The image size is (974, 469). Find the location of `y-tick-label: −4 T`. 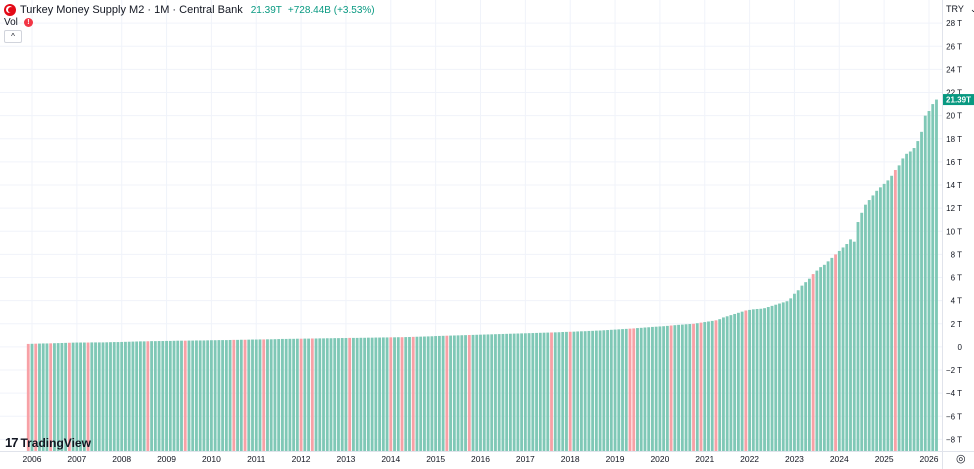

y-tick-label: −4 T is located at coordinates (954, 393).